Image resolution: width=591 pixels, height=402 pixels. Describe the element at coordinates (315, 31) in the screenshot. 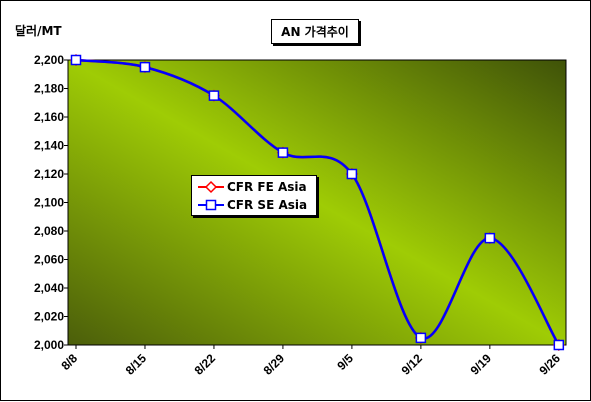

I see `chart-title: AN 가격추이` at that location.